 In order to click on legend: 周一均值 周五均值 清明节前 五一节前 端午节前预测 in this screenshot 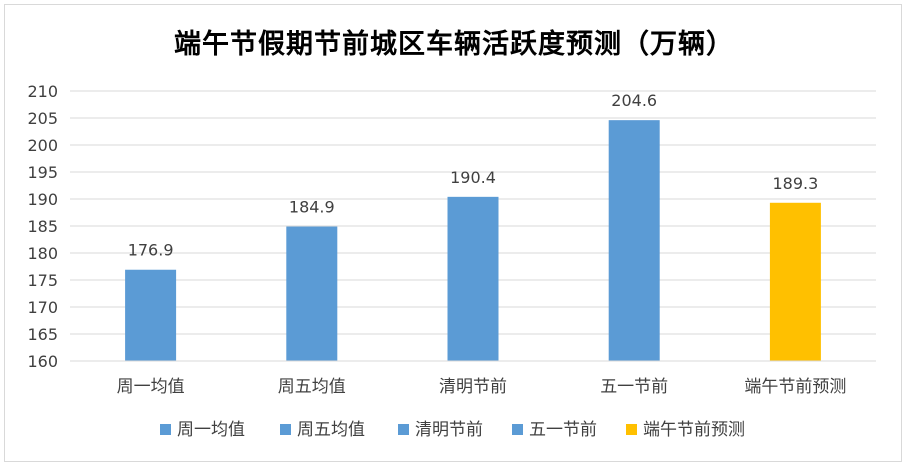, I will do `click(452, 430)`.